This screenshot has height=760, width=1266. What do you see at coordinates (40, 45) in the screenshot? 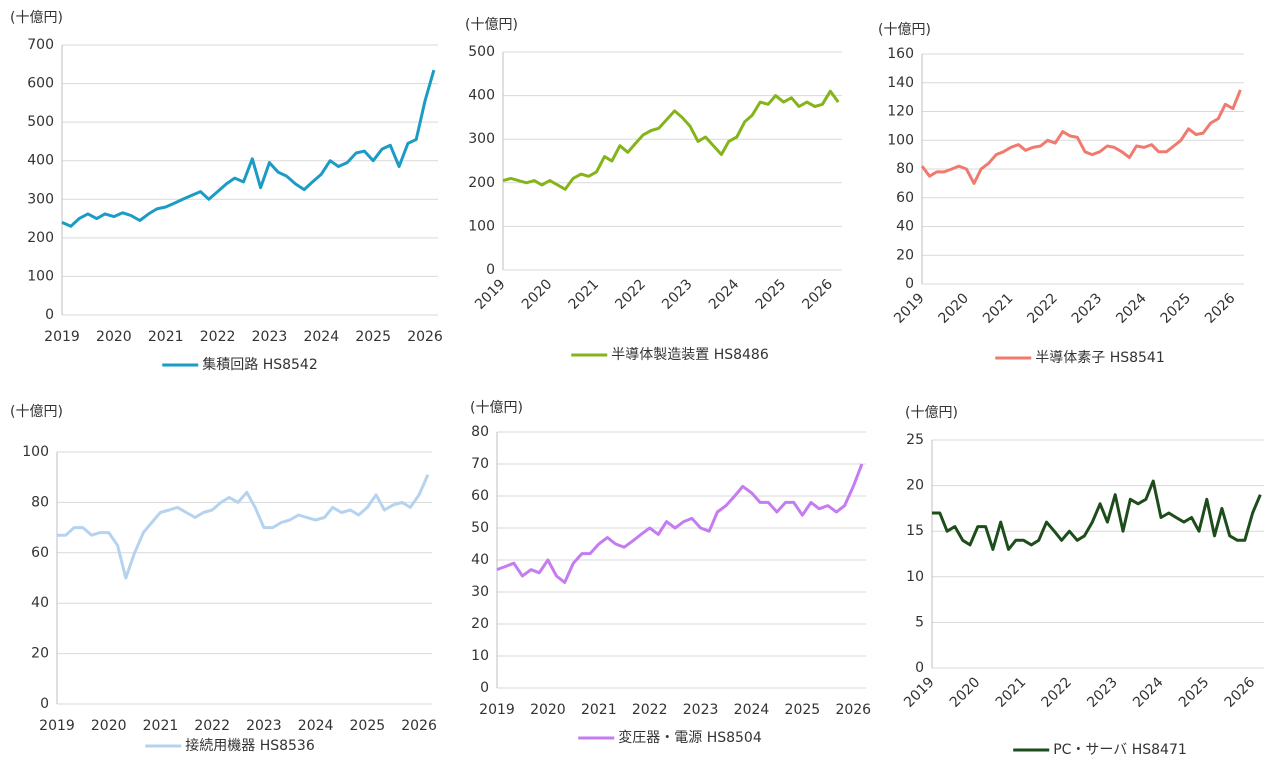
I see `y-tick-label: 700` at bounding box center [40, 45].